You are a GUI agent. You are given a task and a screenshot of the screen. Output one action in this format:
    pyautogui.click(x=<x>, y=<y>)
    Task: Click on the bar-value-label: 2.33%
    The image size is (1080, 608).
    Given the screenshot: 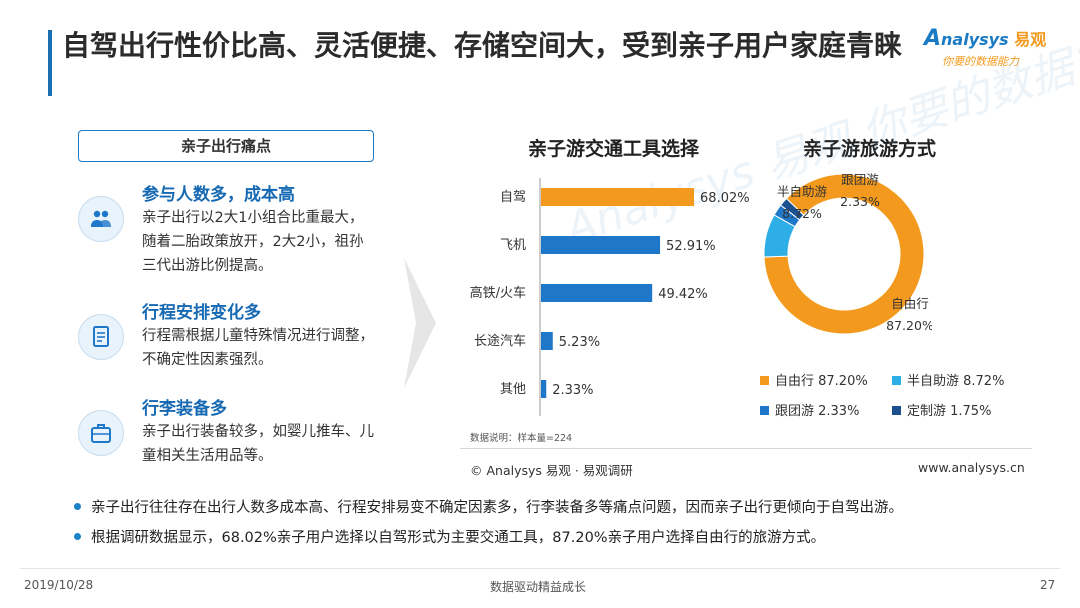 What is the action you would take?
    pyautogui.click(x=572, y=390)
    